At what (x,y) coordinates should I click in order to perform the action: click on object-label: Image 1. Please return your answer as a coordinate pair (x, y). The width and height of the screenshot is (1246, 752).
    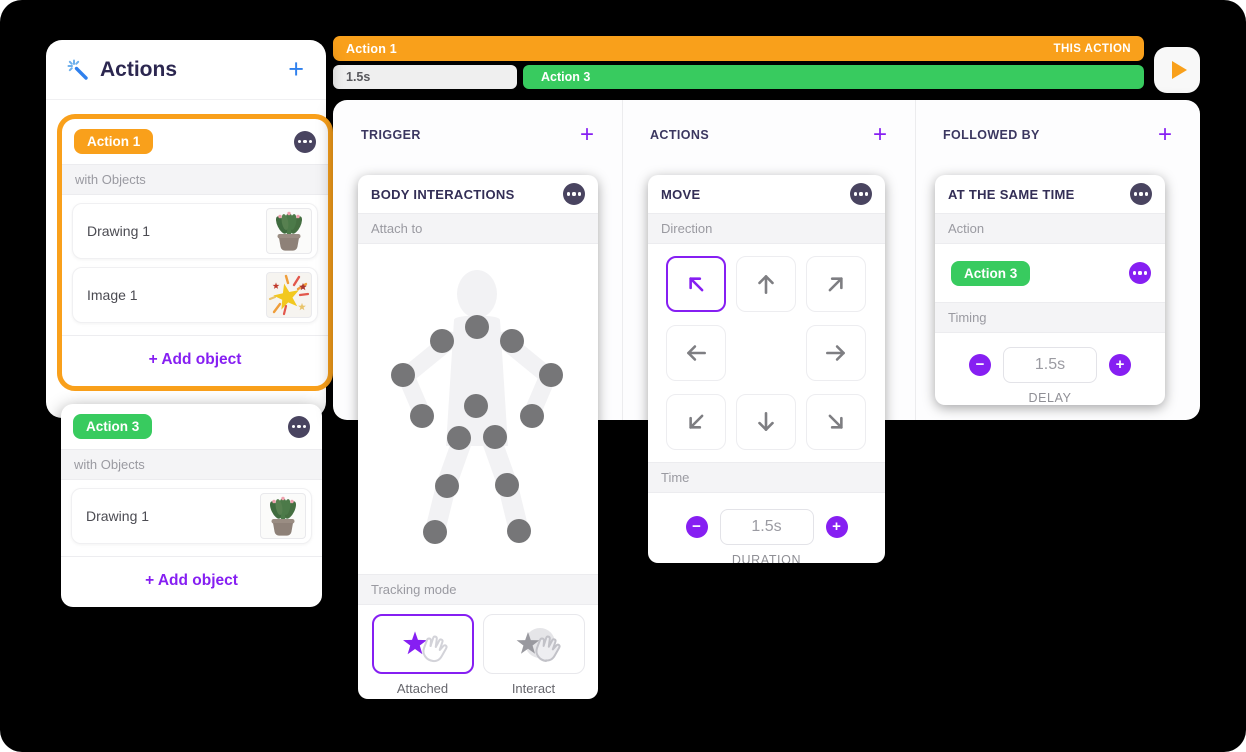
    Looking at the image, I should click on (112, 295).